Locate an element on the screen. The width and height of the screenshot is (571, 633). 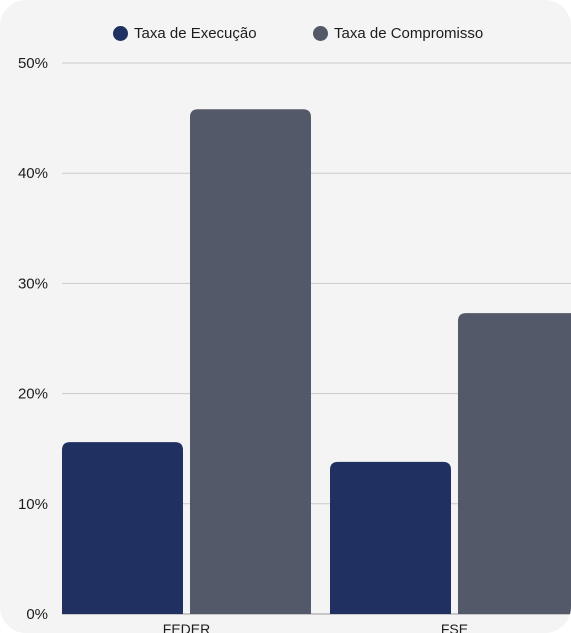
y-tick-label: 30% is located at coordinates (33, 283).